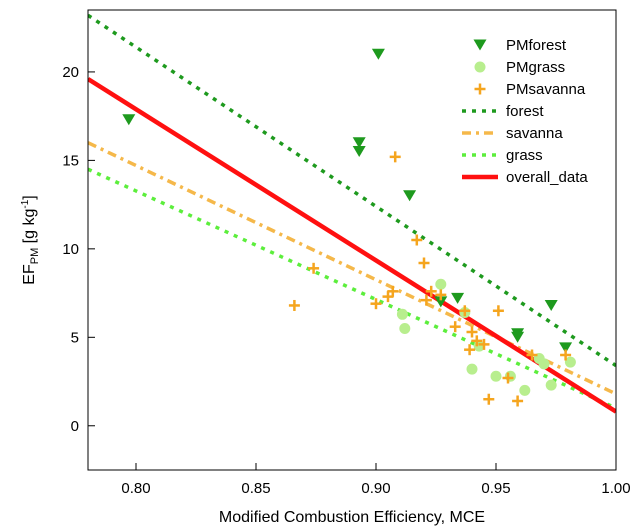  Describe the element at coordinates (546, 89) in the screenshot. I see `legend-pmsavanna-label: PMsavanna` at that location.